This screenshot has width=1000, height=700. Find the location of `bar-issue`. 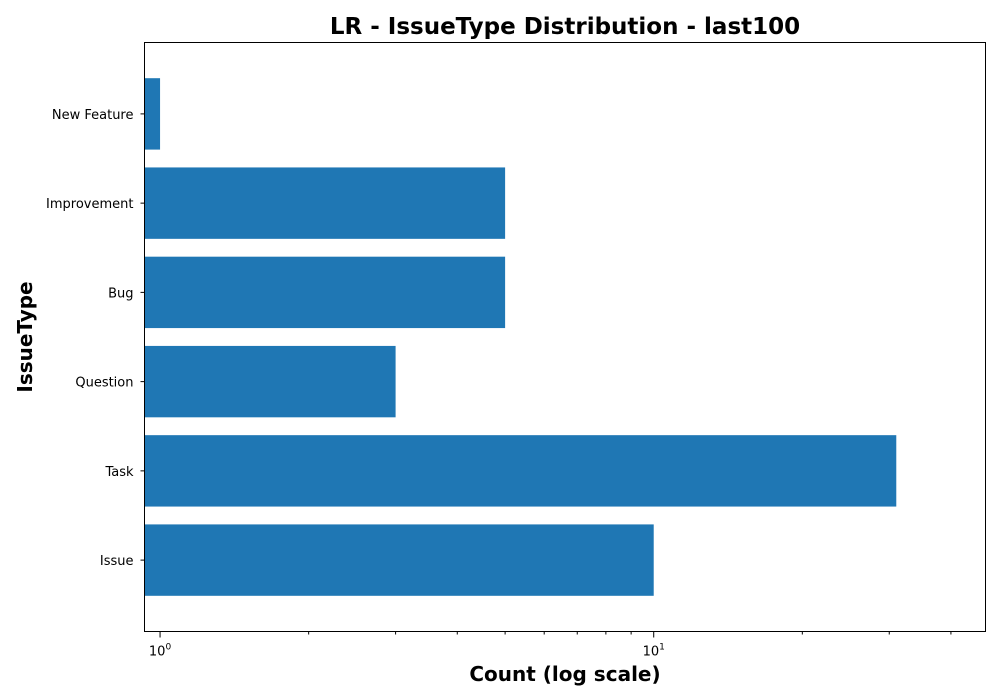

bar-issue is located at coordinates (399, 560).